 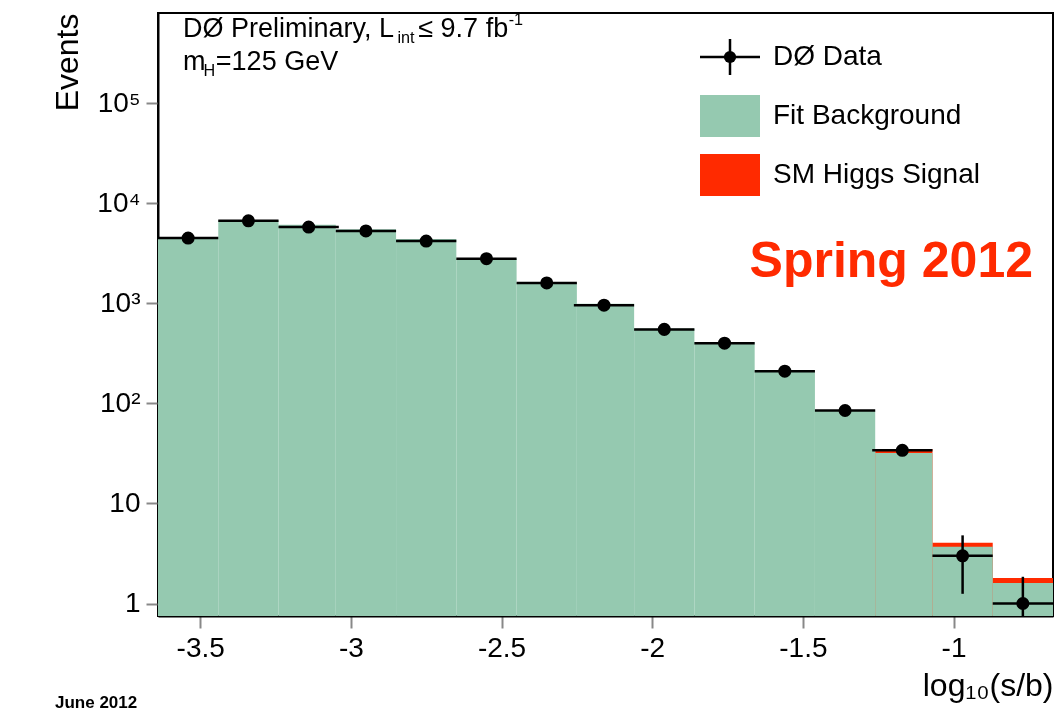 What do you see at coordinates (119, 102) in the screenshot?
I see `y-tick-label: 10⁵` at bounding box center [119, 102].